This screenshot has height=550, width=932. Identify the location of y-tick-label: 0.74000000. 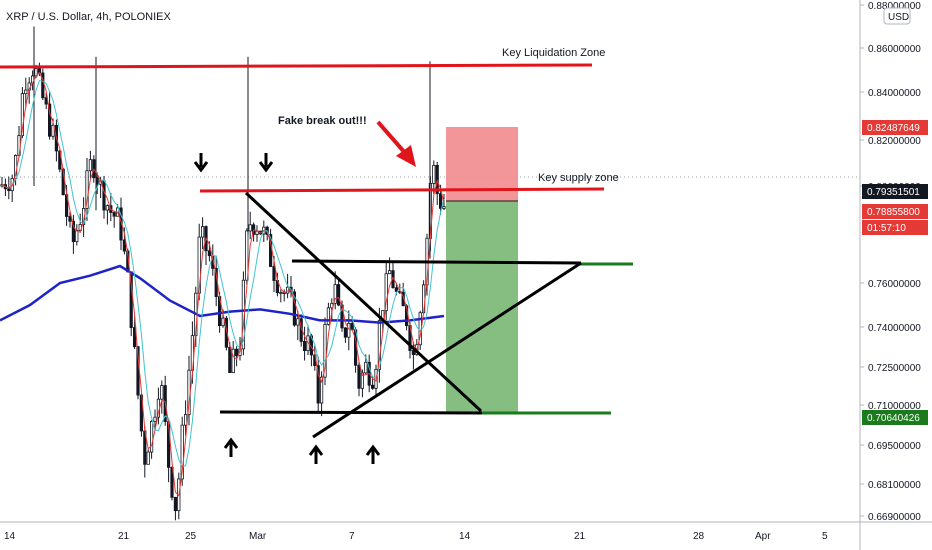
(894, 328).